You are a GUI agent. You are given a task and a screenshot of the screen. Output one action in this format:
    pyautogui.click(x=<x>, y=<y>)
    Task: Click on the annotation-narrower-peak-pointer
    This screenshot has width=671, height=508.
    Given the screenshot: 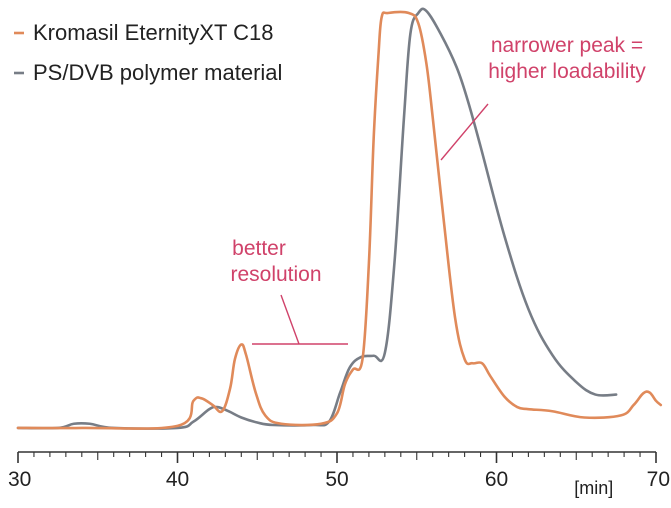 What is the action you would take?
    pyautogui.click(x=464, y=132)
    